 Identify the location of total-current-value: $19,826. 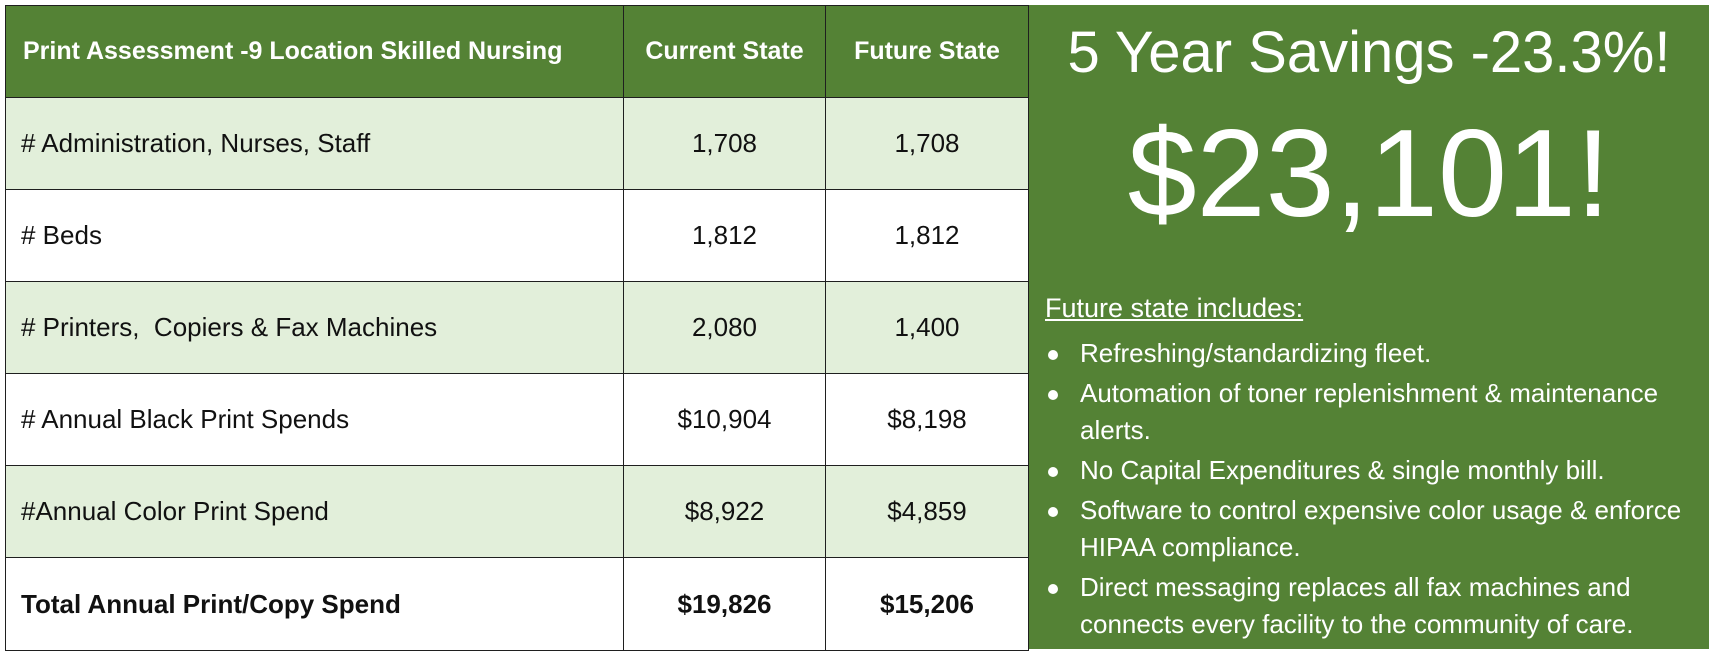
(724, 604).